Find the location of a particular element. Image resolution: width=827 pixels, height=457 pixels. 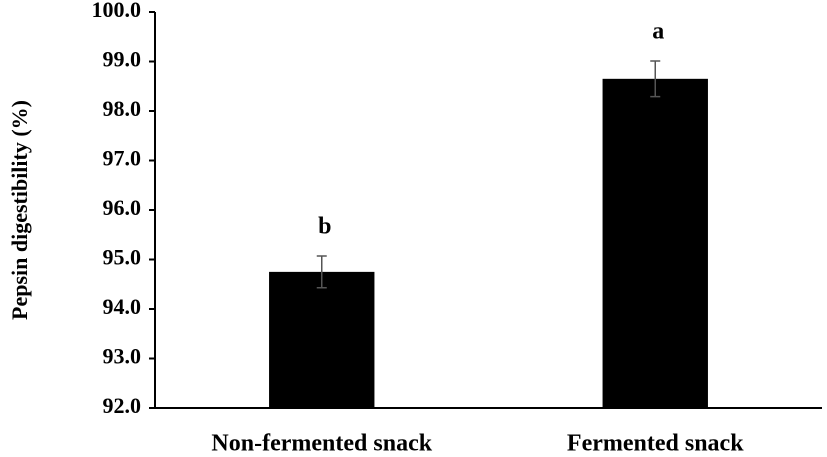

y-tick-label: 93.0 is located at coordinates (122, 356).